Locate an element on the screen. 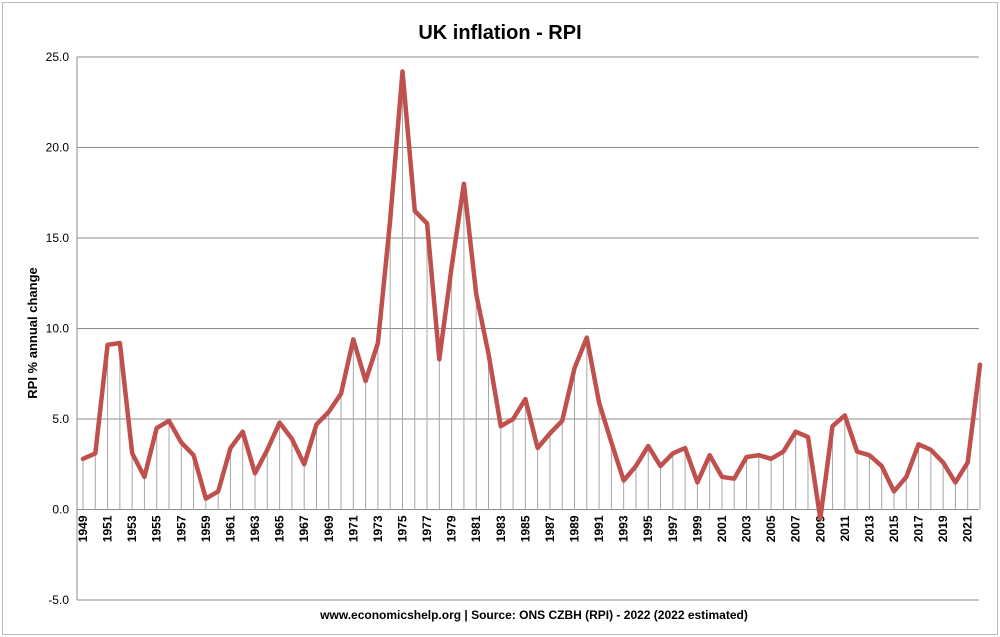 This screenshot has width=1000, height=637. x-tick-label: 2001 is located at coordinates (722, 528).